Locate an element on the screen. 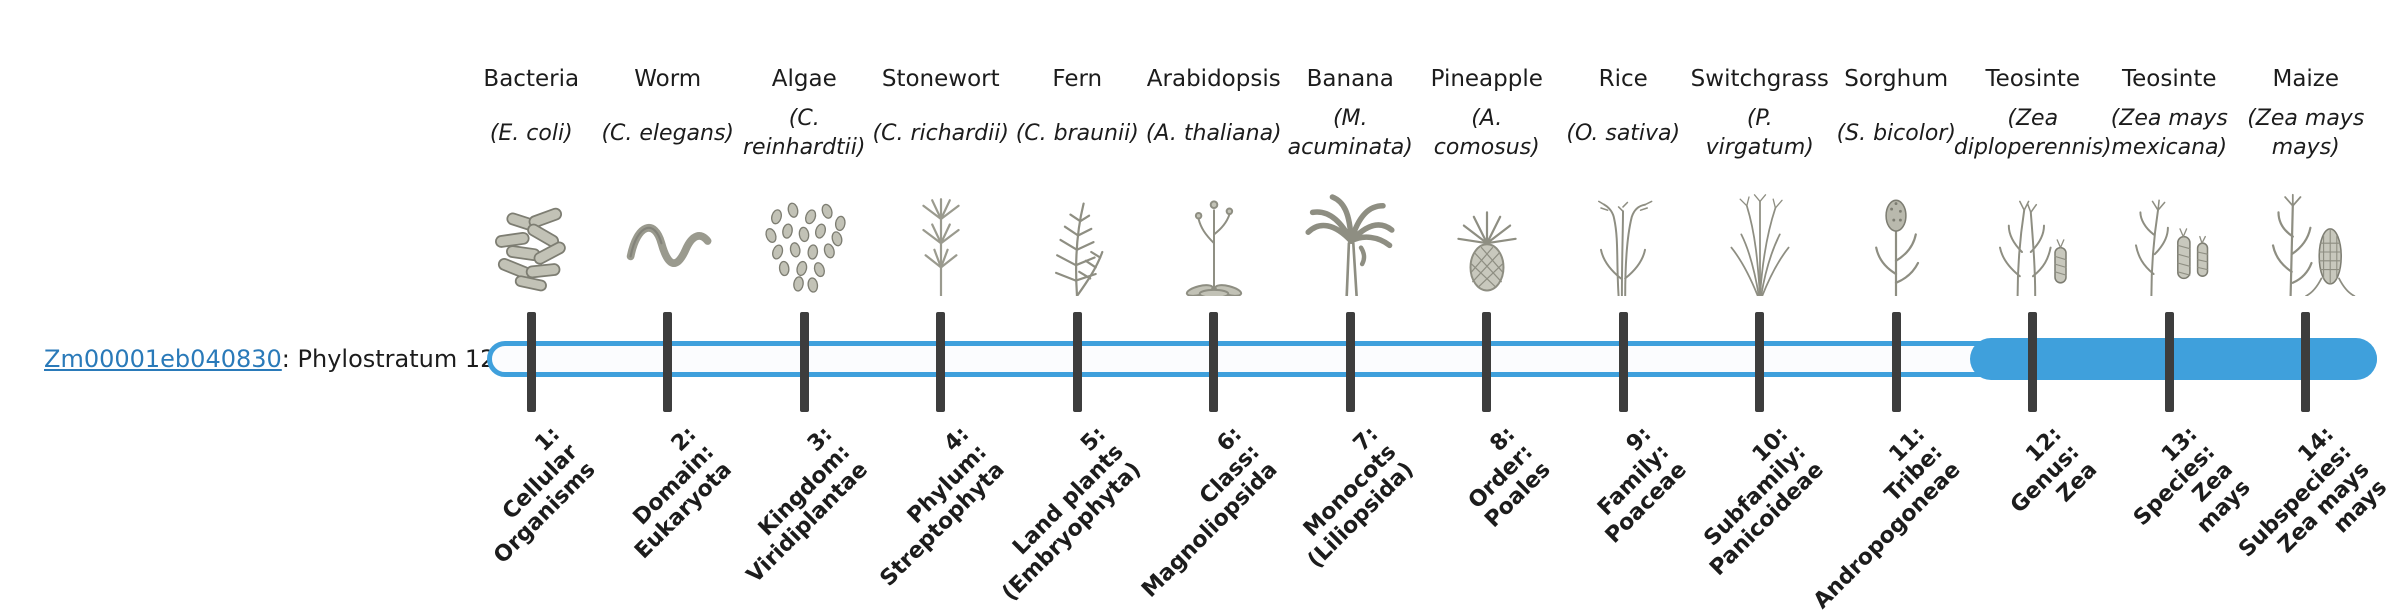 The height and width of the screenshot is (614, 2400). phylostratum-label-1: 1: Cellular Organisms is located at coordinates (544, 495).